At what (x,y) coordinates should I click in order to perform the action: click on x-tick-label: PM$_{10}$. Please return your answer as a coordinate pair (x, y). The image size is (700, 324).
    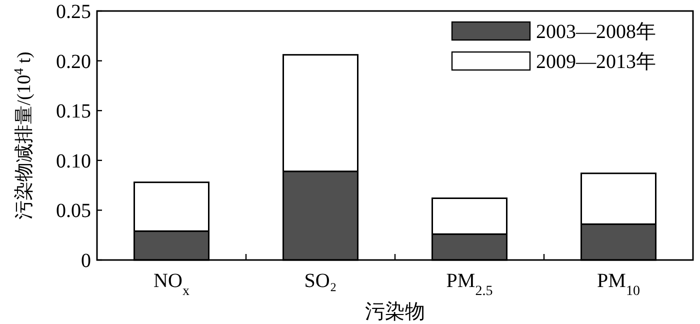
    Looking at the image, I should click on (618, 284).